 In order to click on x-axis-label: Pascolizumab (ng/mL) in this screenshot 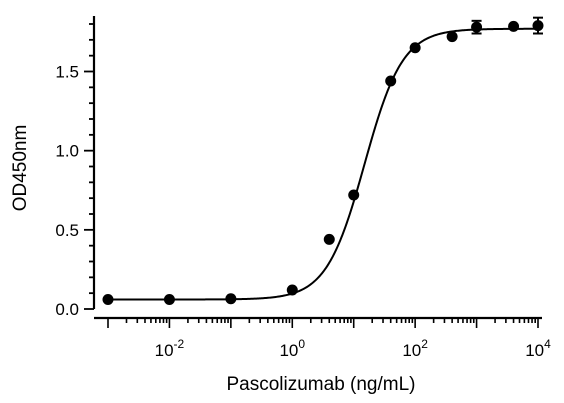, I will do `click(320, 384)`.